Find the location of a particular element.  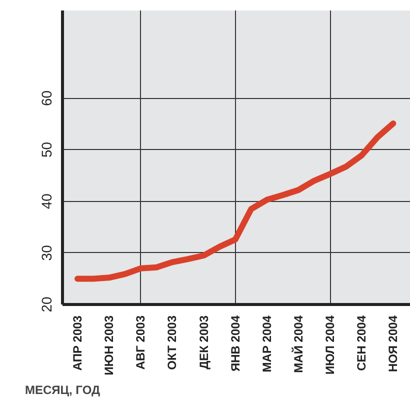

x-tick-label: ЯНВ 2004 is located at coordinates (235, 343).